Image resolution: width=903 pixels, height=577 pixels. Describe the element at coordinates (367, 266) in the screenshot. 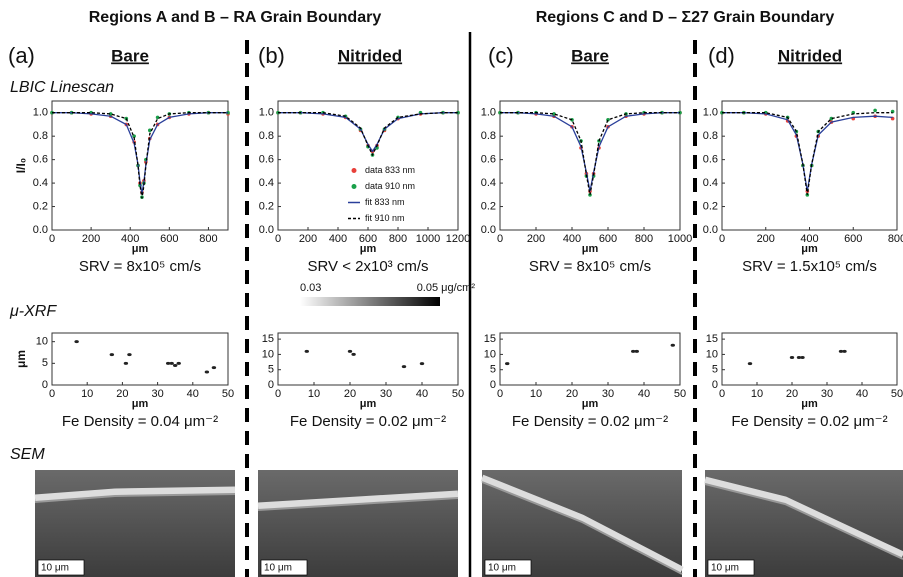

I see `annotation: SRV < 2x10³ cm/s` at that location.